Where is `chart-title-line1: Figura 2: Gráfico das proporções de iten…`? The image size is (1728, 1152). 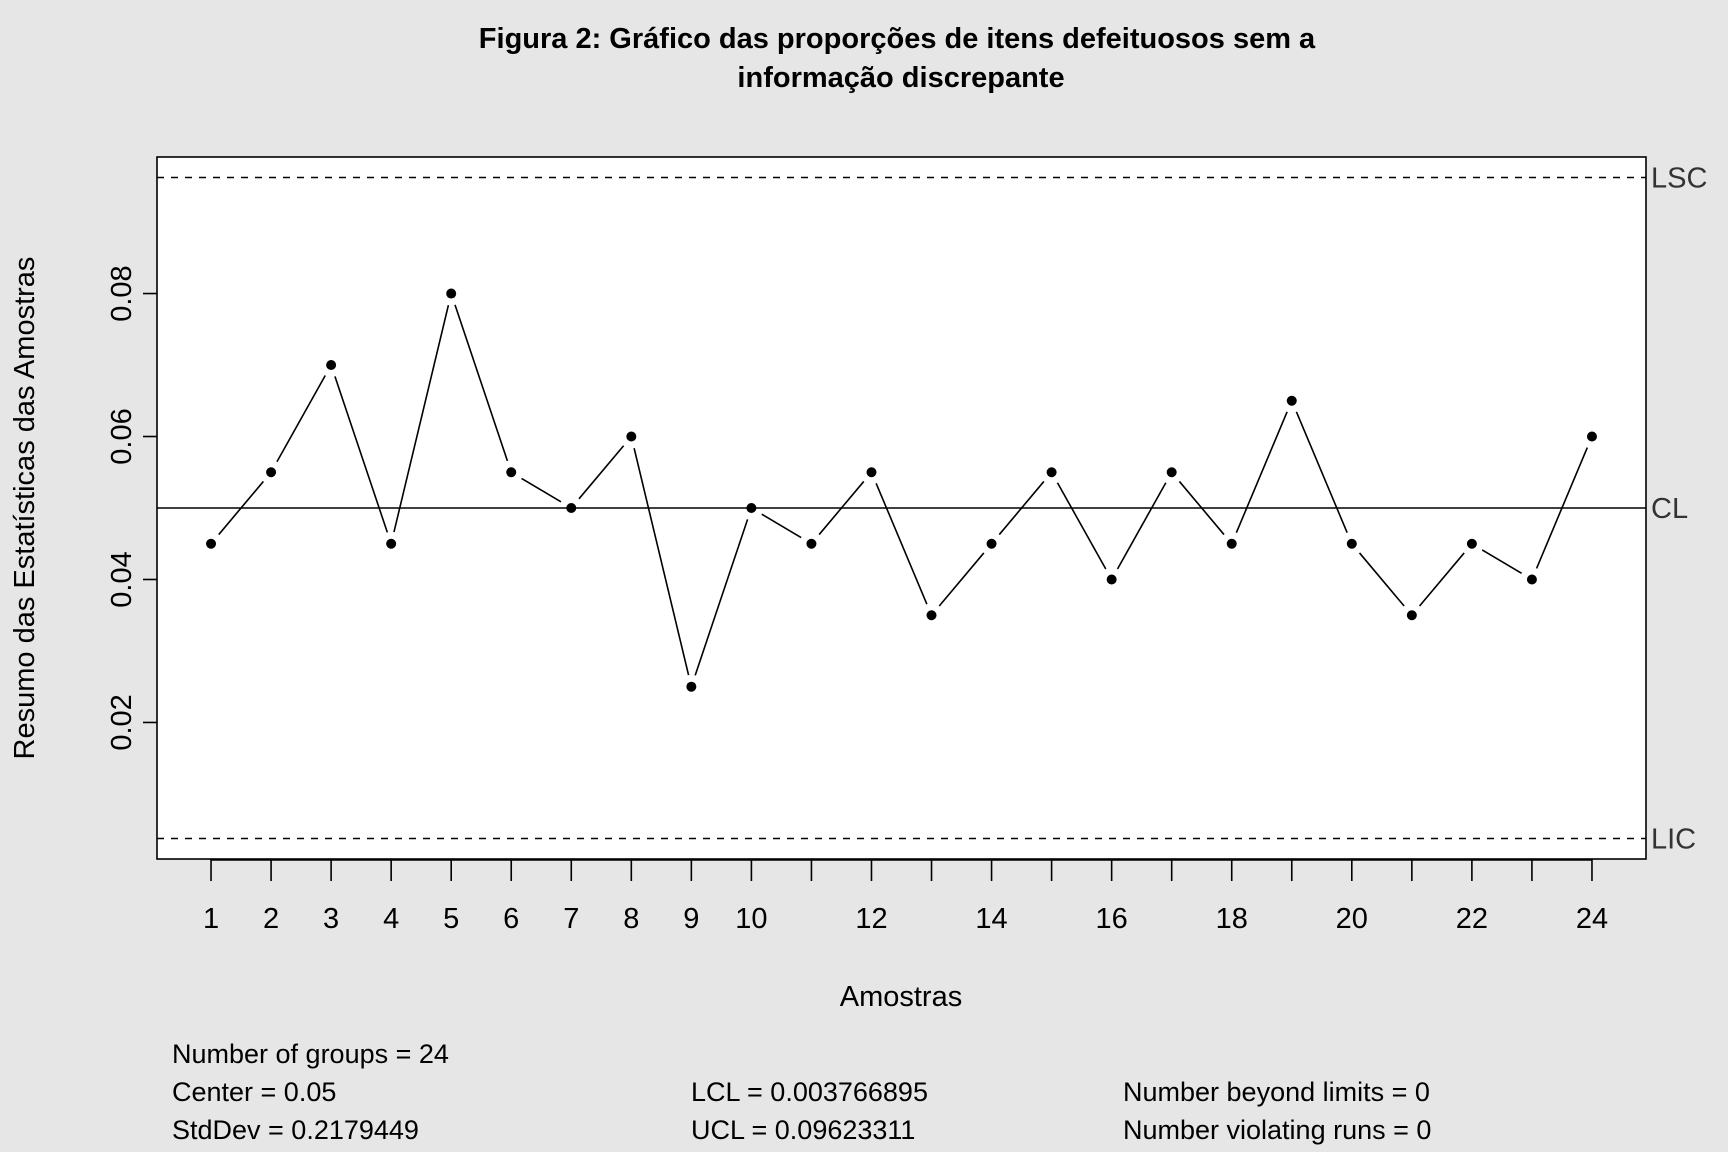
chart-title-line1: Figura 2: Gráfico das proporções de iten… is located at coordinates (897, 39).